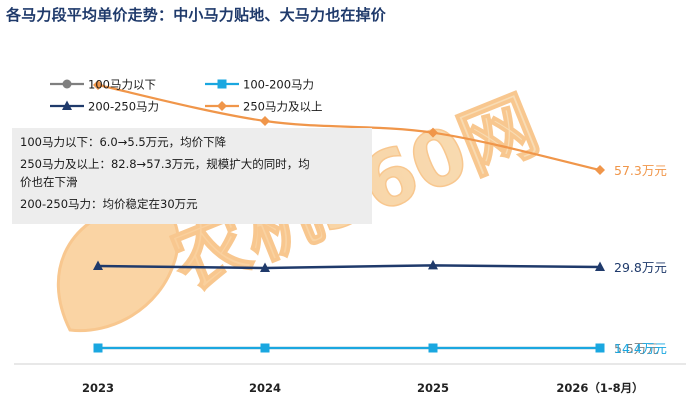  What do you see at coordinates (265, 388) in the screenshot?
I see `x-tick-label: 2024` at bounding box center [265, 388].